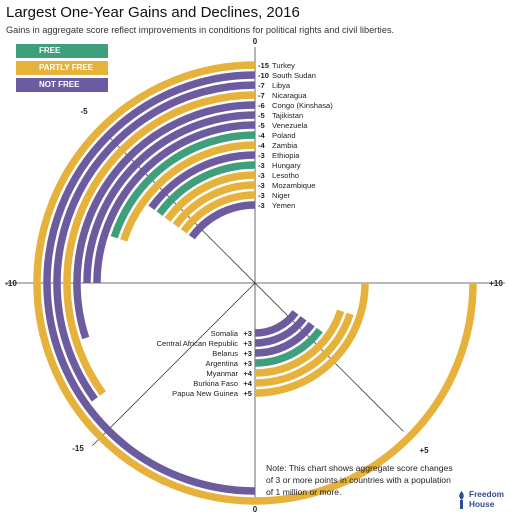 This screenshot has width=510, height=518. I want to click on axis-label-top: 0, so click(255, 41).